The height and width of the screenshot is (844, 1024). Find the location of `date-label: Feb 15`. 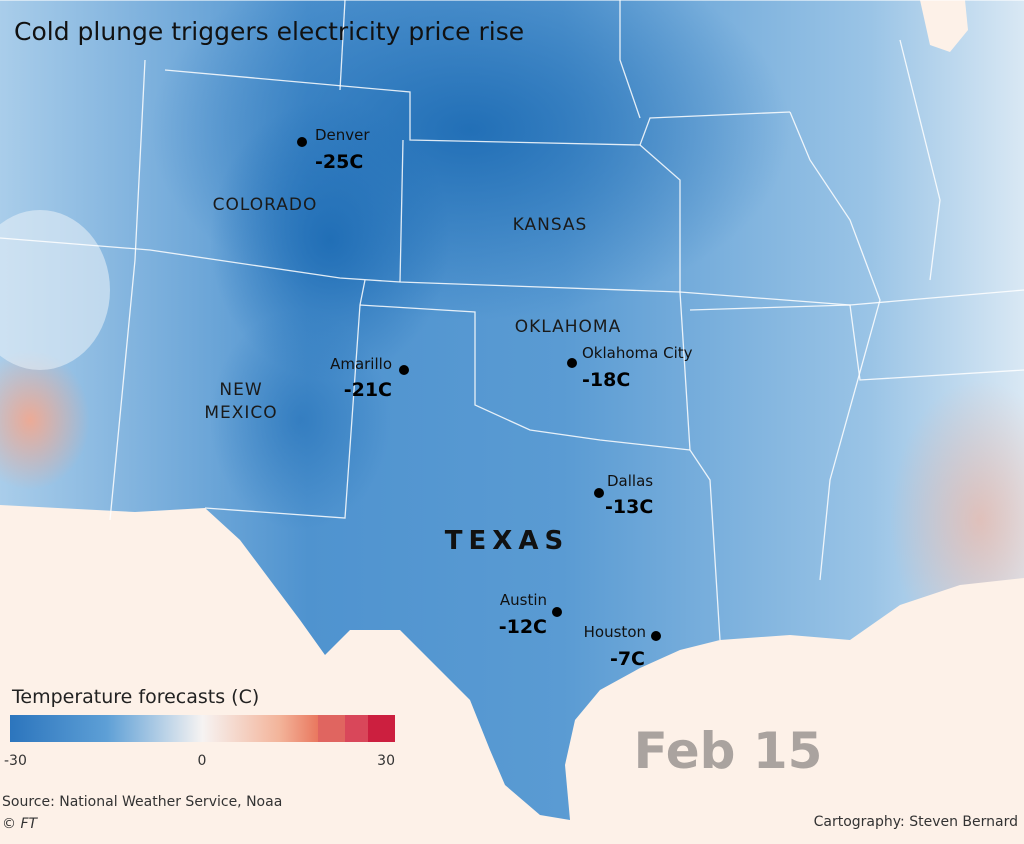

date-label: Feb 15 is located at coordinates (728, 751).